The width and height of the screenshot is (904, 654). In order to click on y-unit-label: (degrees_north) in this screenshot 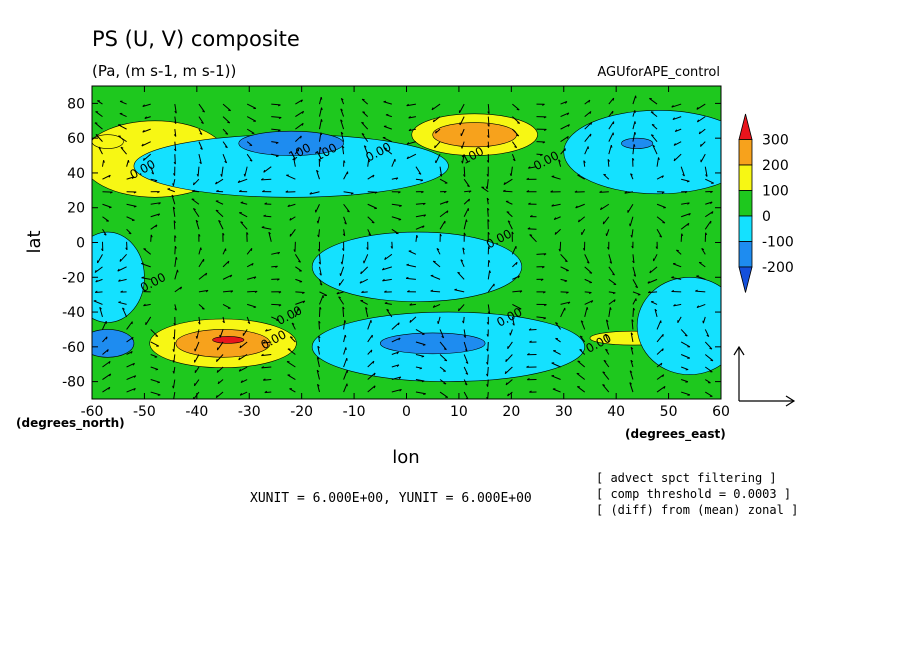, I will do `click(70, 423)`.